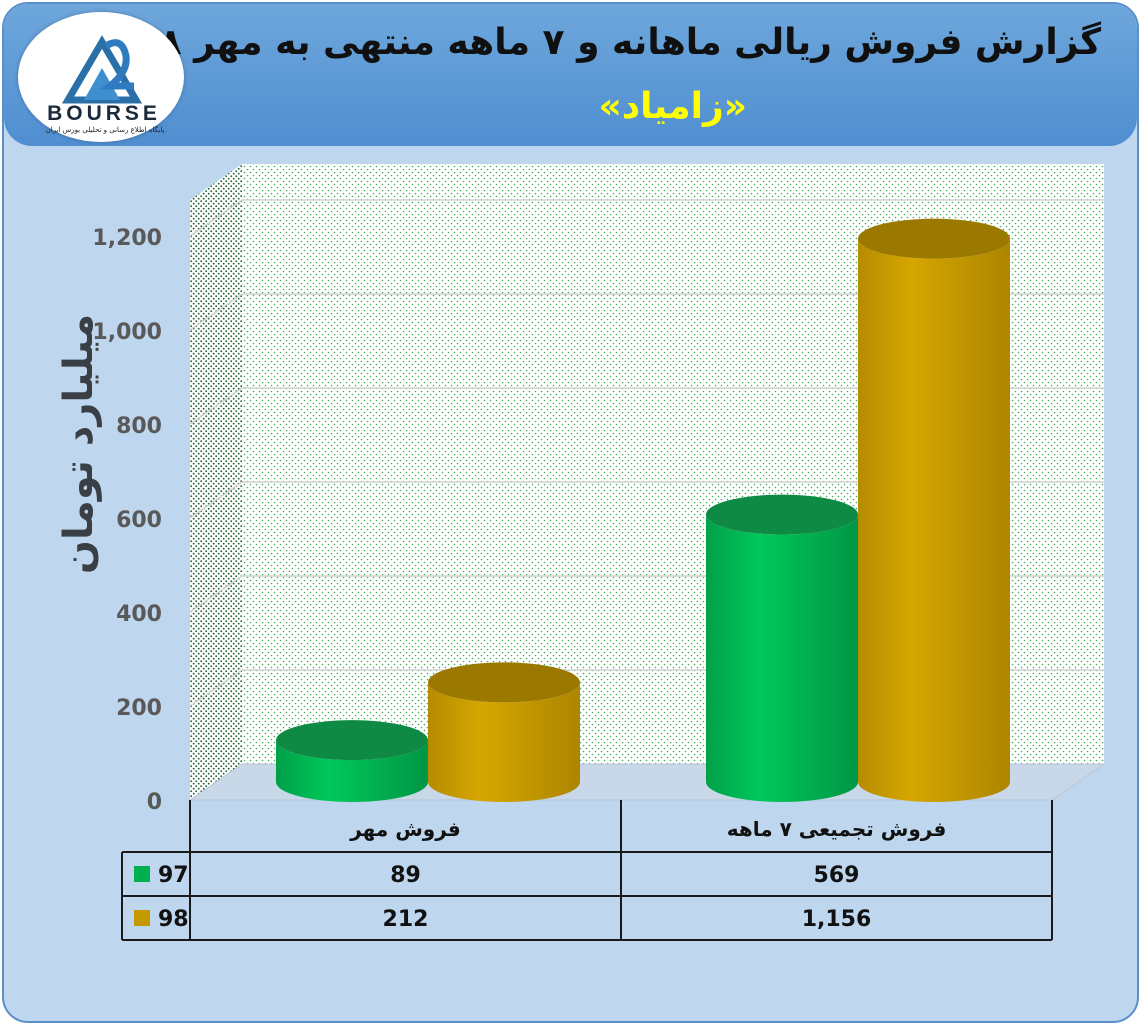 This screenshot has width=1143, height=1027. Describe the element at coordinates (405, 875) in the screenshot. I see `table-value: 89` at that location.